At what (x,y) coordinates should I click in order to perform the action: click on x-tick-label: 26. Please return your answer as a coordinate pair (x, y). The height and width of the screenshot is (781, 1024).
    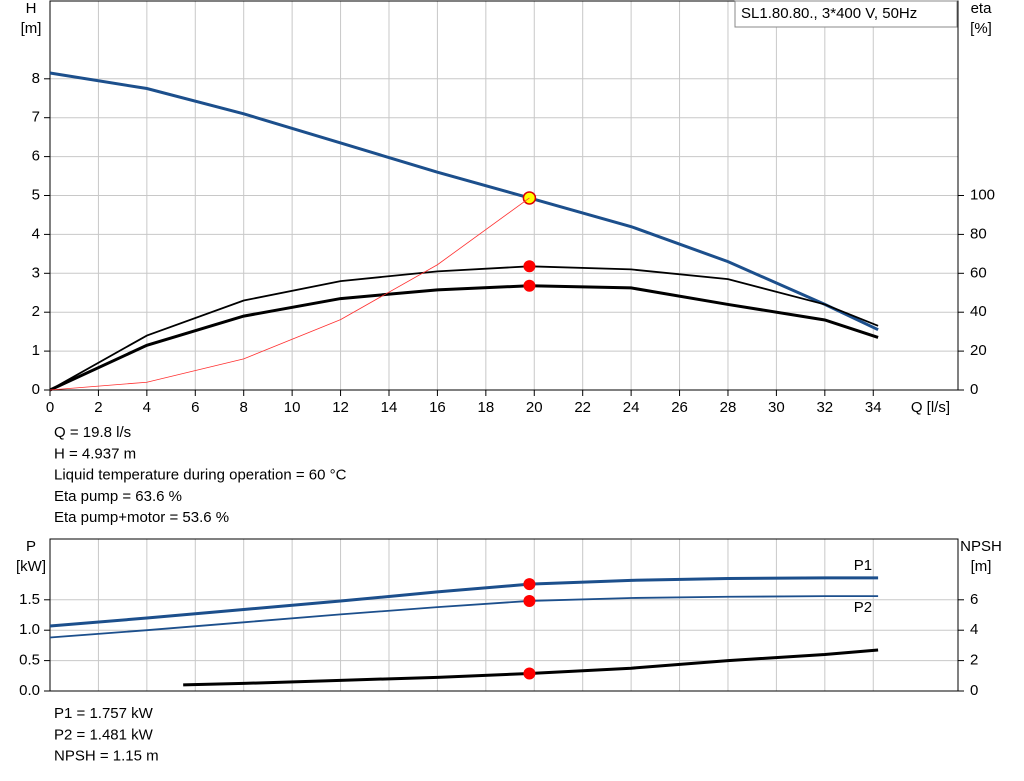
    Looking at the image, I should click on (679, 407).